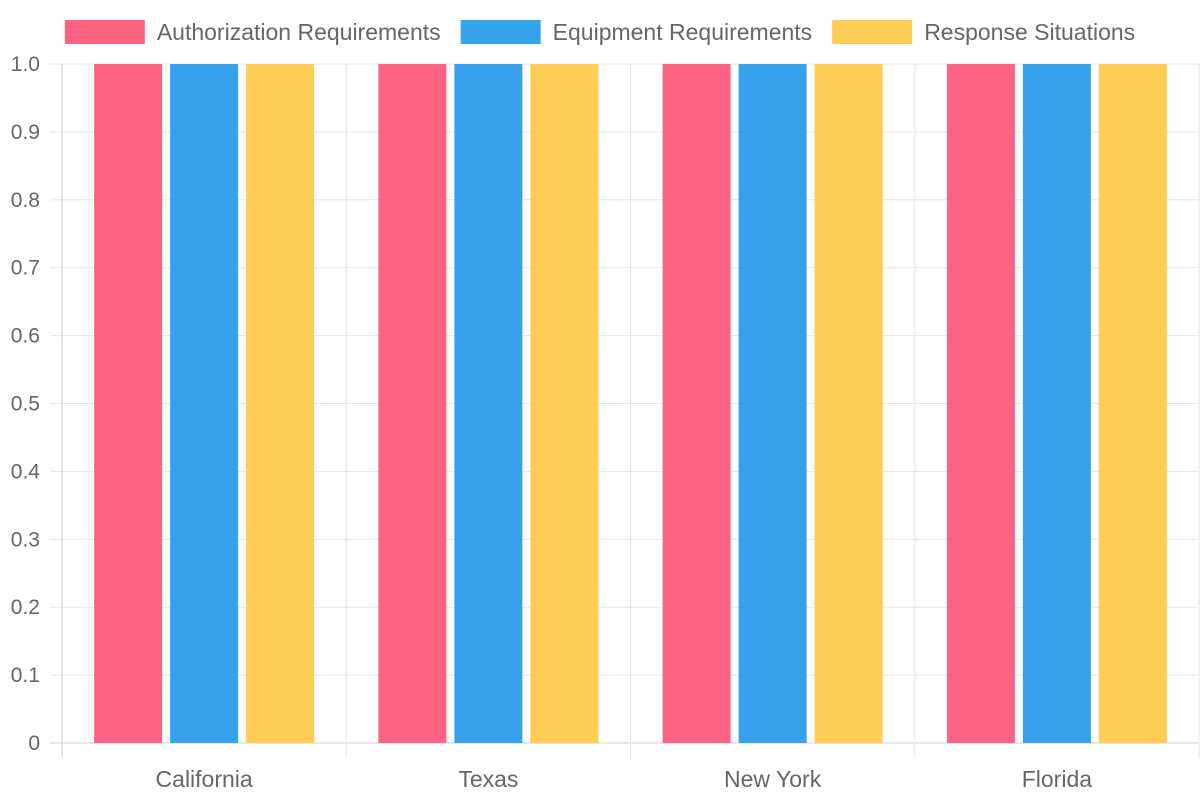 The image size is (1200, 805). I want to click on y-tick-label: 1.0, so click(25, 64).